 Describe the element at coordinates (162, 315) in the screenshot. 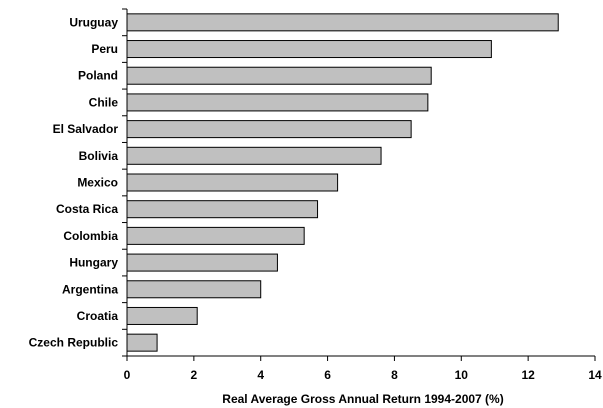

I see `bar-croatia` at that location.